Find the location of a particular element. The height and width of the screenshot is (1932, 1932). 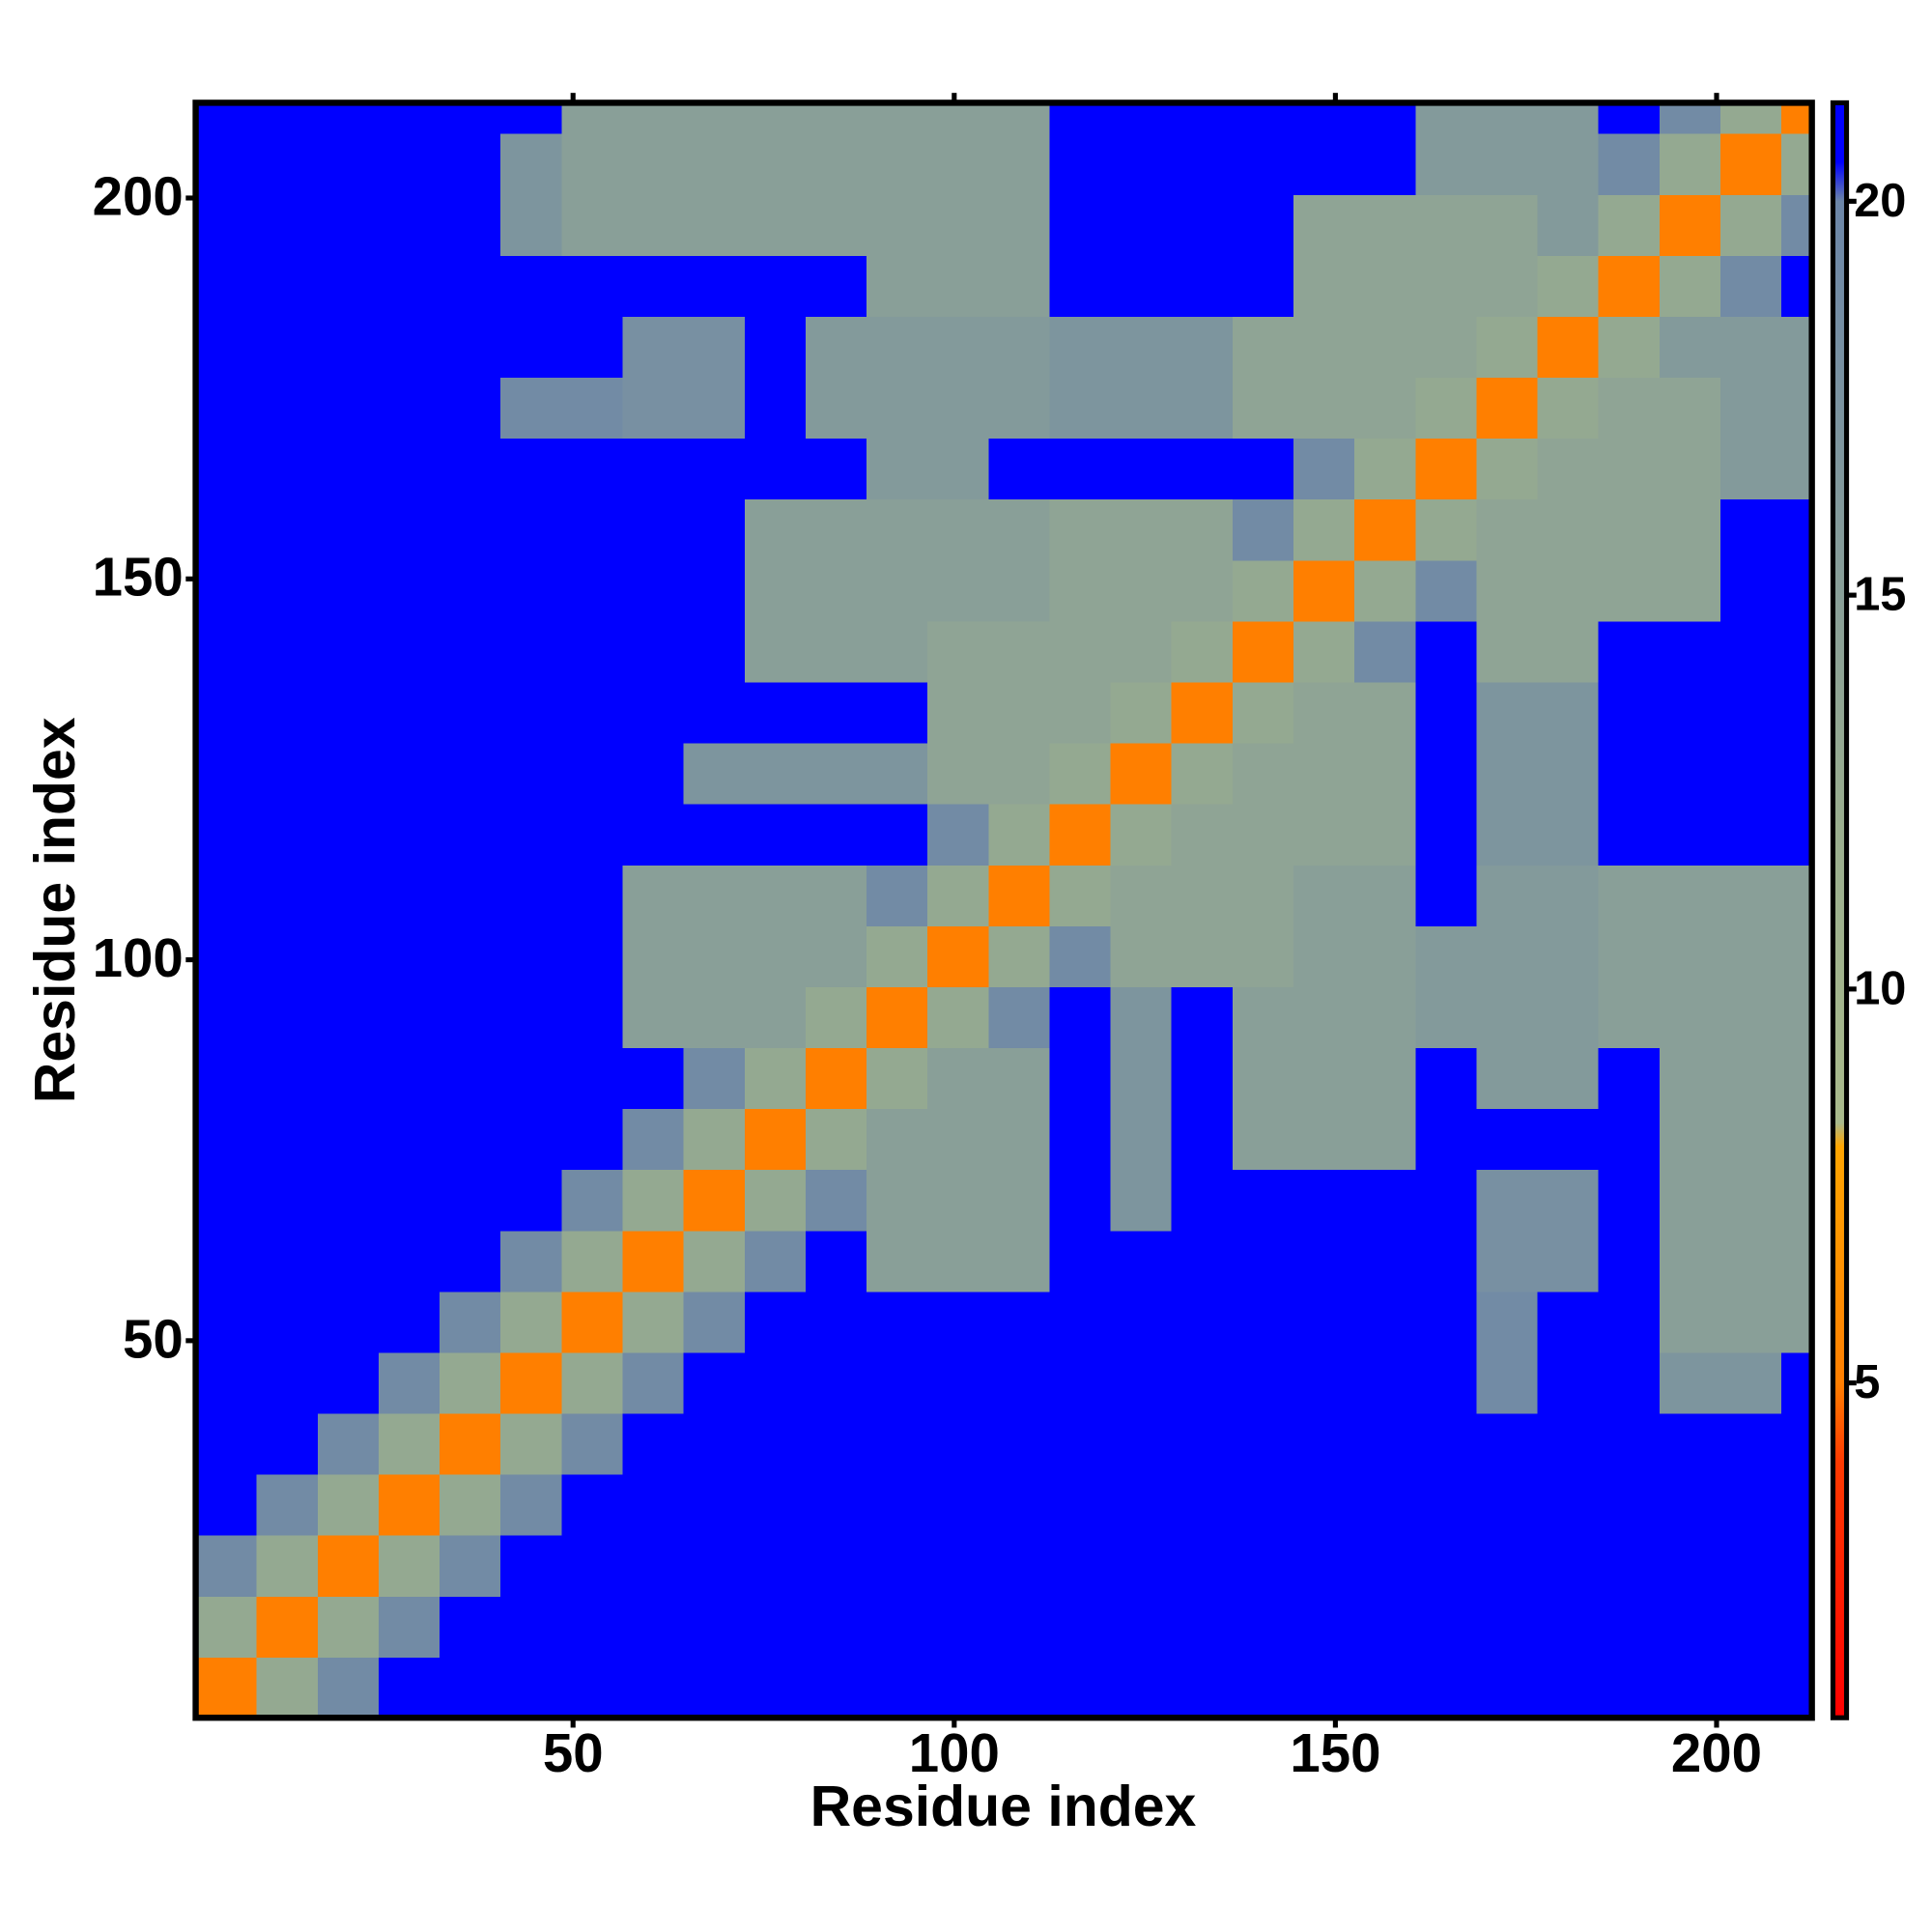

colorbar-tick-label: 5 is located at coordinates (1867, 1382).